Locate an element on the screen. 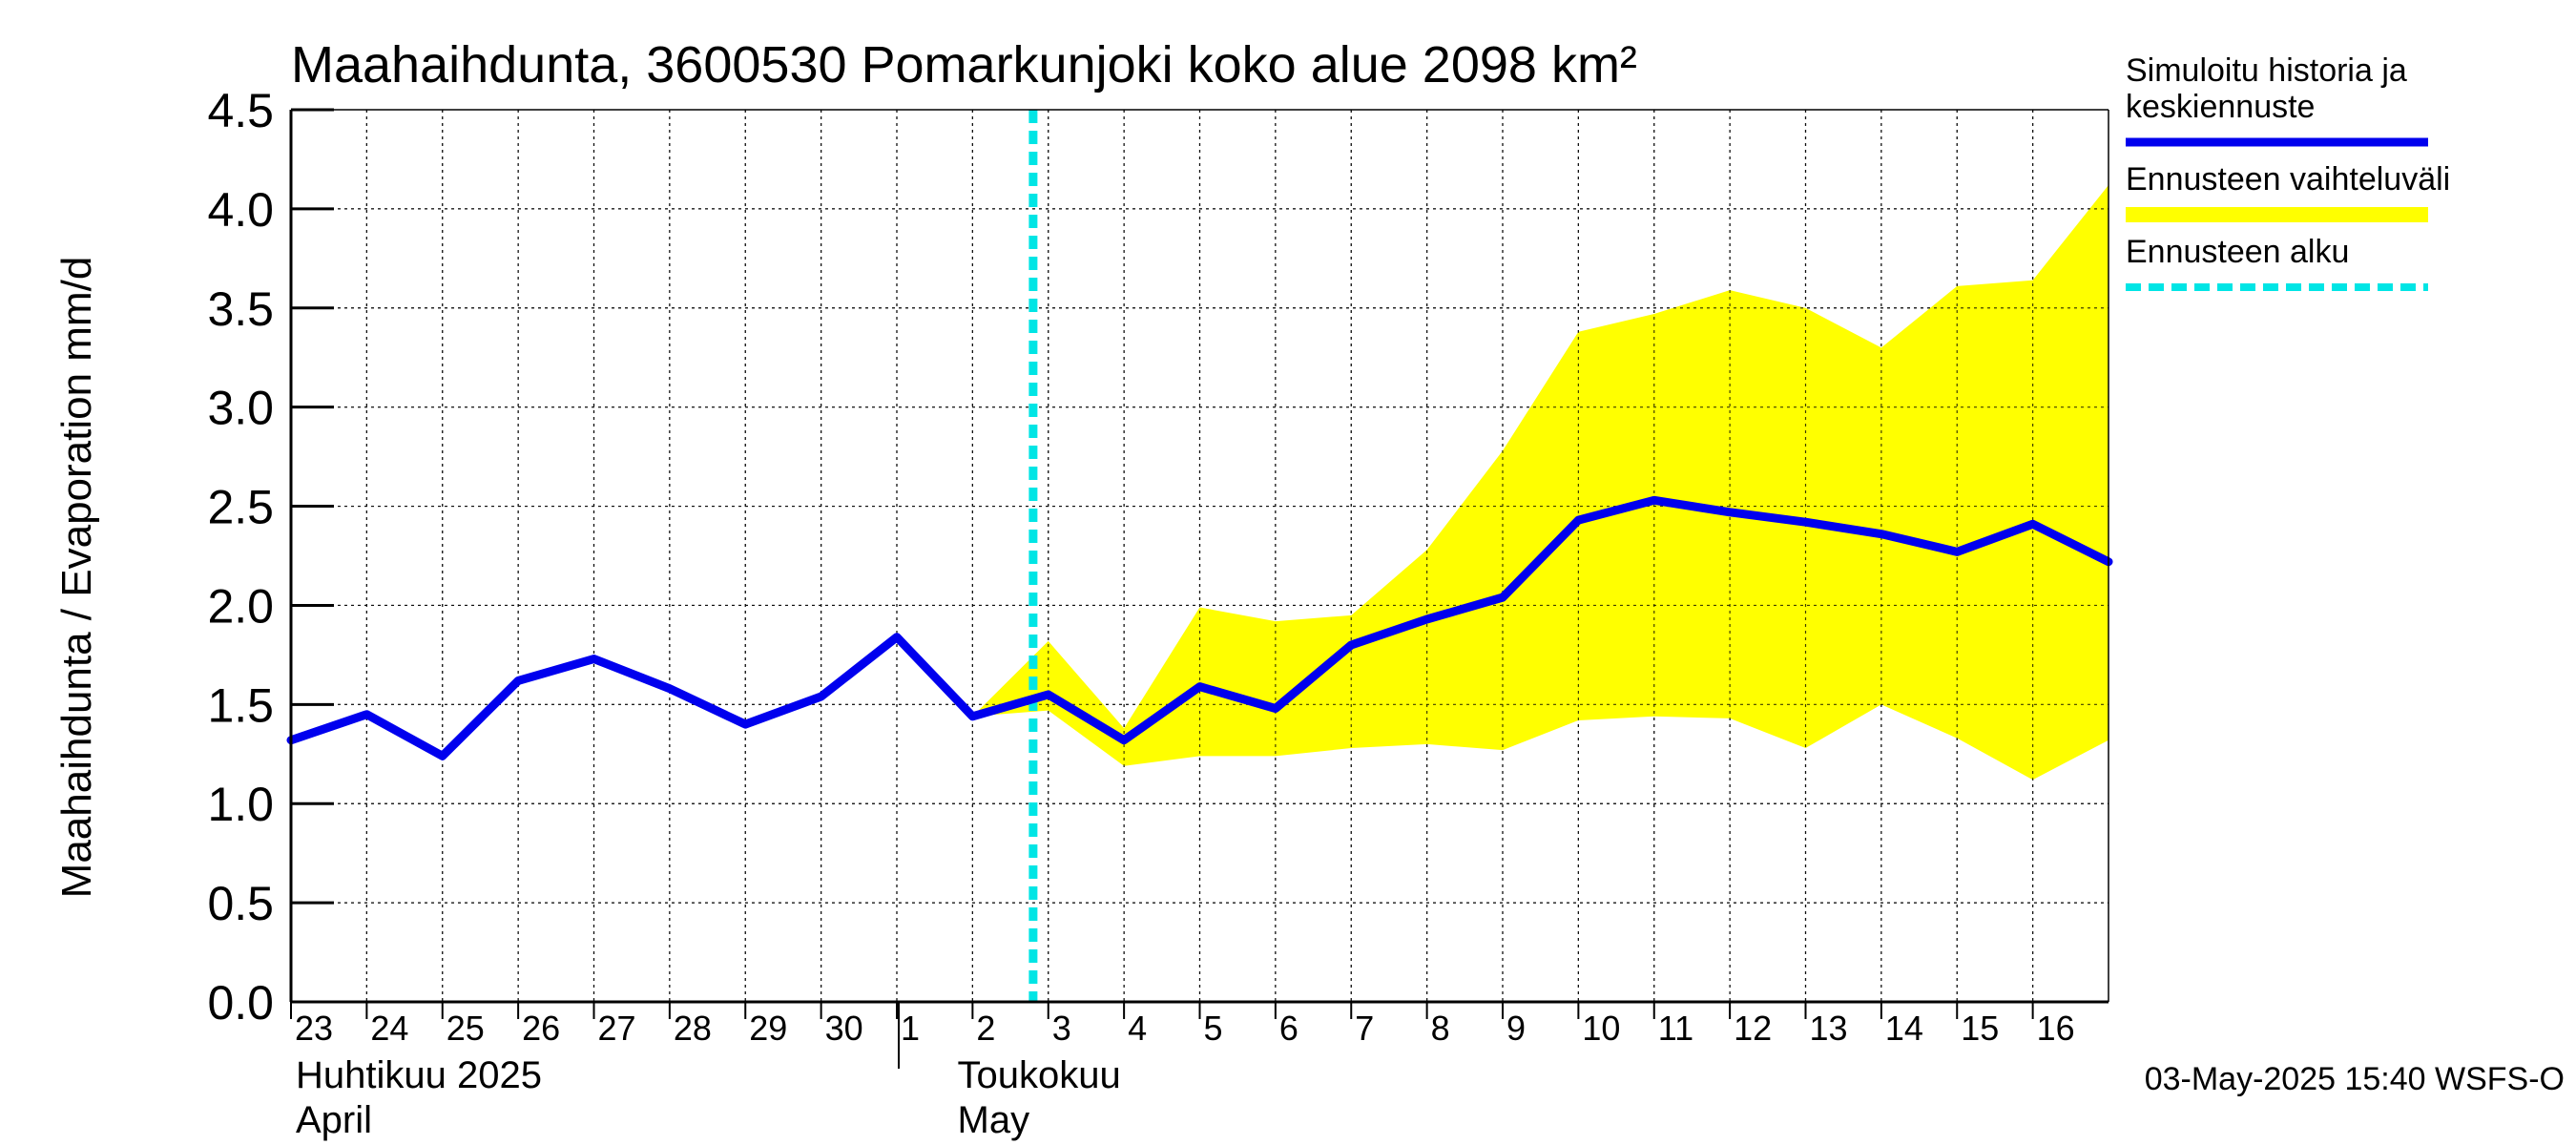 The image size is (2576, 1145). x-tick-label: 13 is located at coordinates (1829, 1029).